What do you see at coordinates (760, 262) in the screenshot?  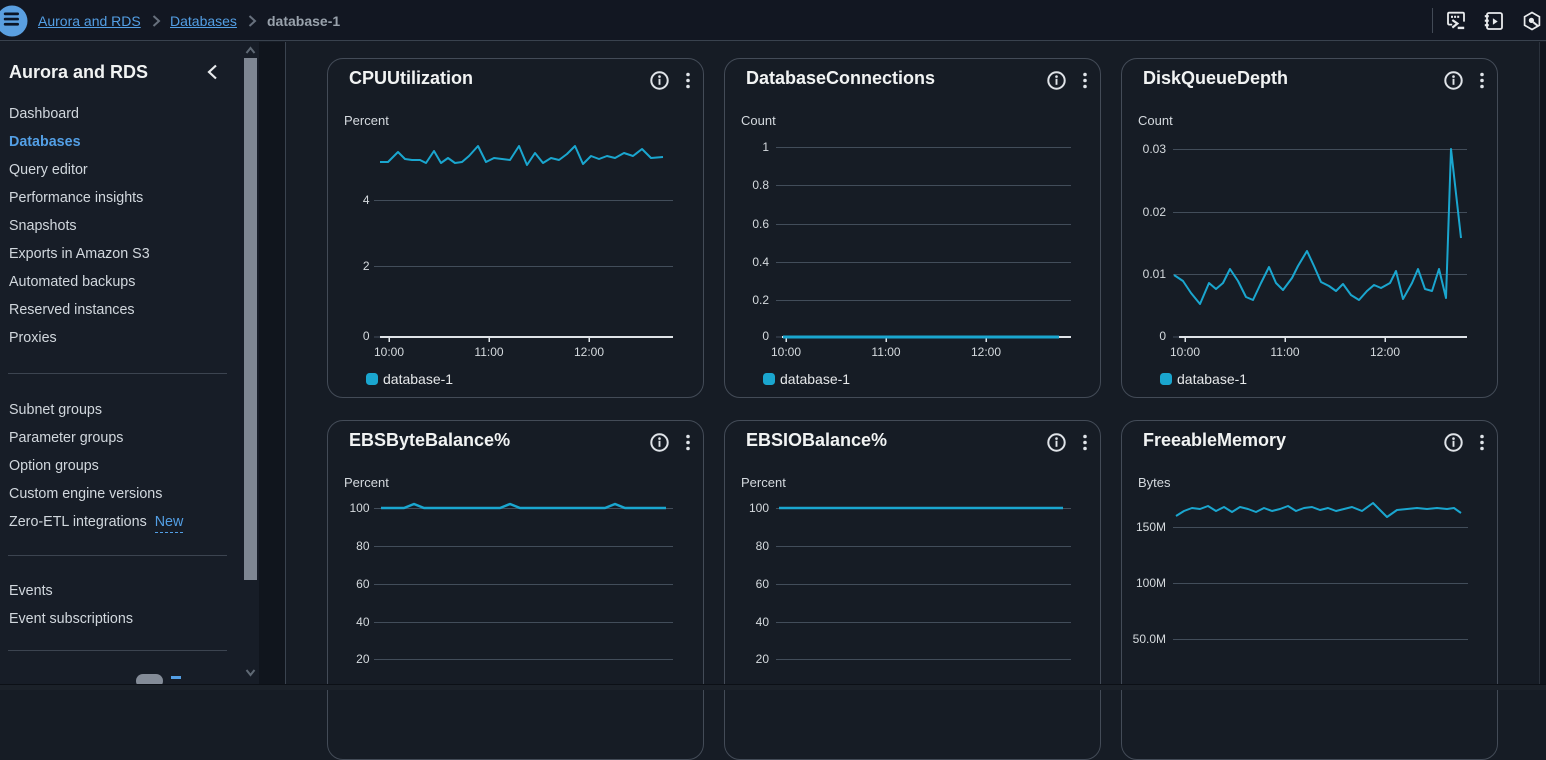 I see `svg-text: 0.4` at bounding box center [760, 262].